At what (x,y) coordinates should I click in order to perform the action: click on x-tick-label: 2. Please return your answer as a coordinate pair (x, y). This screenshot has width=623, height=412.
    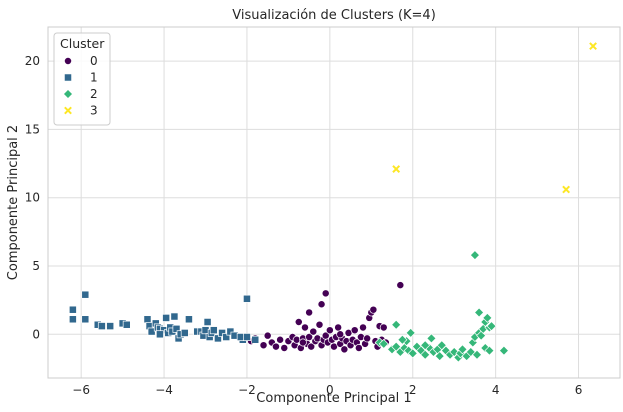
    Looking at the image, I should click on (413, 390).